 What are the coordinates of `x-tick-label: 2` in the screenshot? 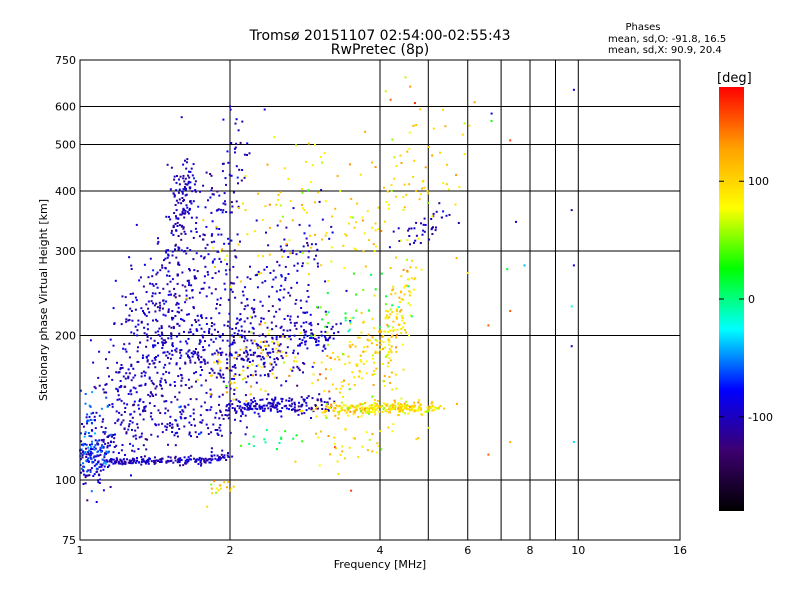 It's located at (230, 550).